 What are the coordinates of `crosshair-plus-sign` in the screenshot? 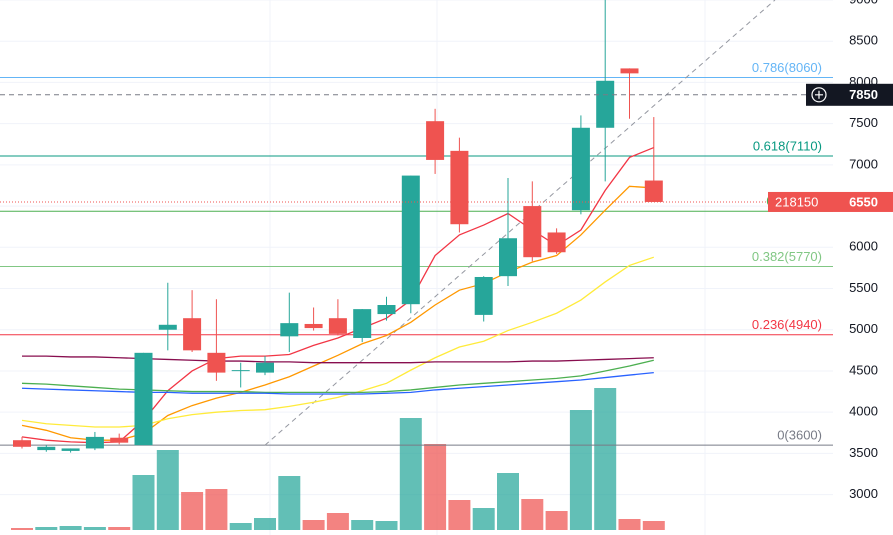 It's located at (819, 94).